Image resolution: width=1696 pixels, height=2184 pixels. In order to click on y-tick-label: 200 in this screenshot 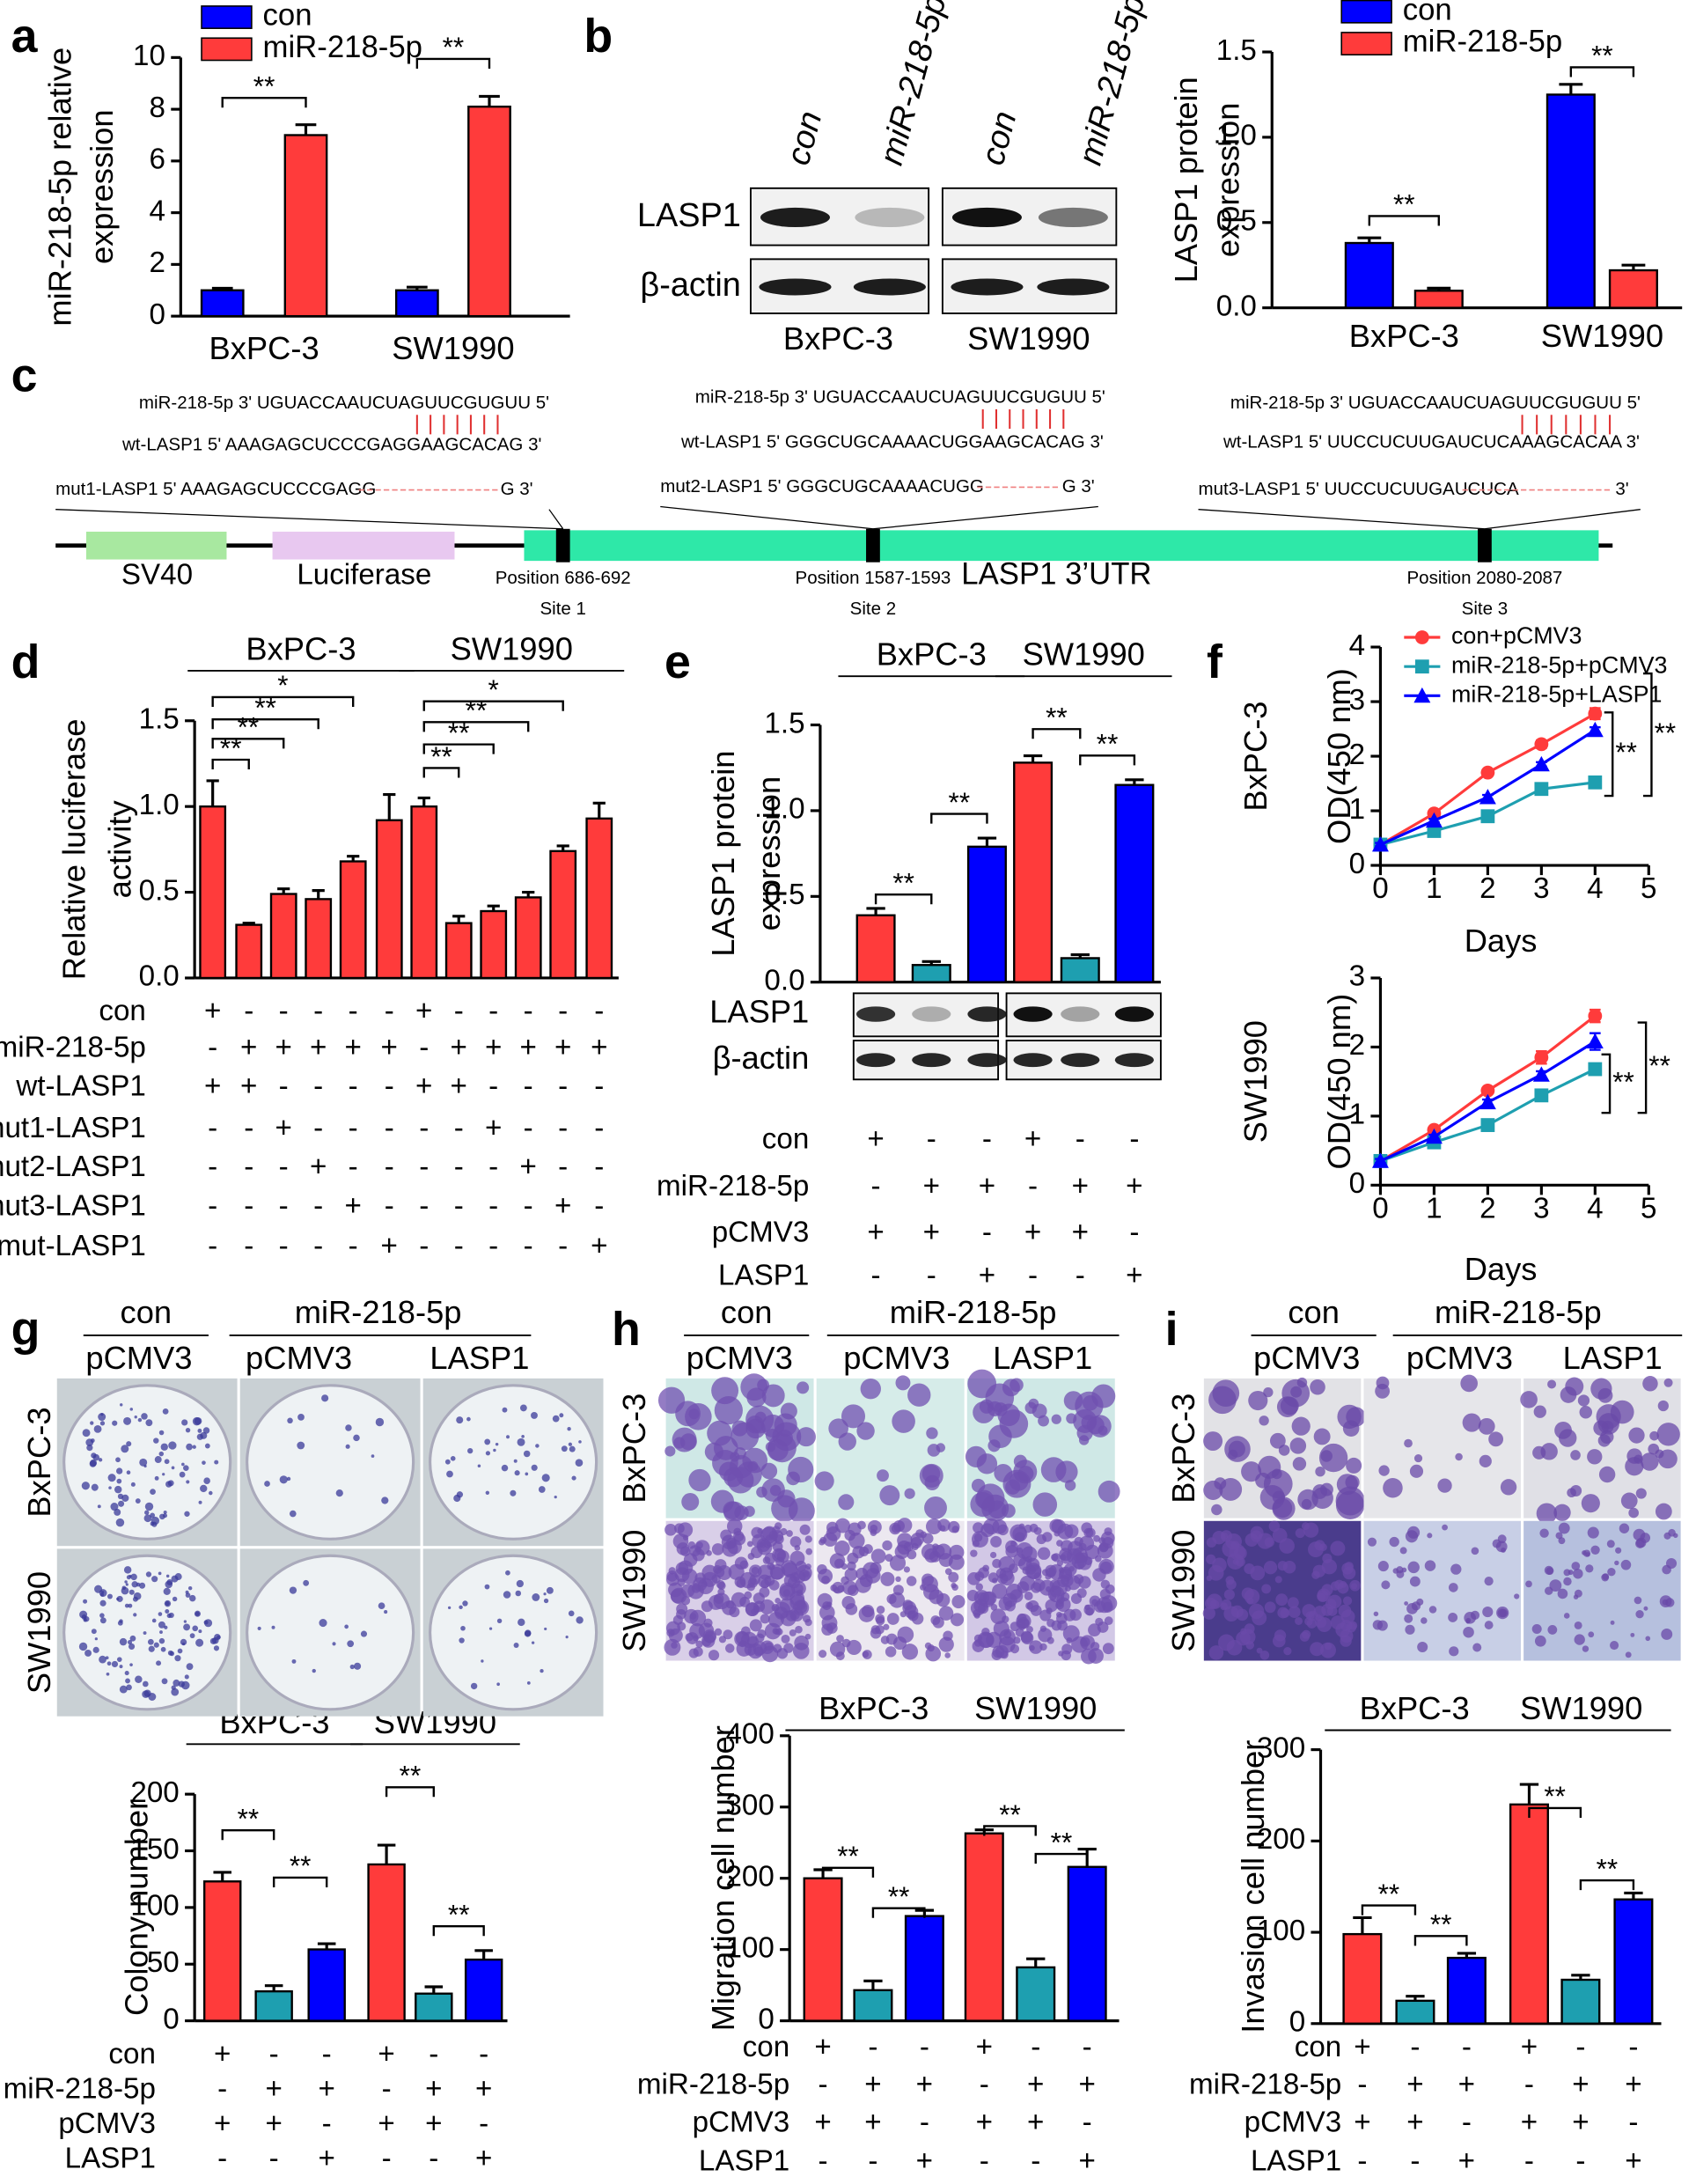, I will do `click(154, 1792)`.